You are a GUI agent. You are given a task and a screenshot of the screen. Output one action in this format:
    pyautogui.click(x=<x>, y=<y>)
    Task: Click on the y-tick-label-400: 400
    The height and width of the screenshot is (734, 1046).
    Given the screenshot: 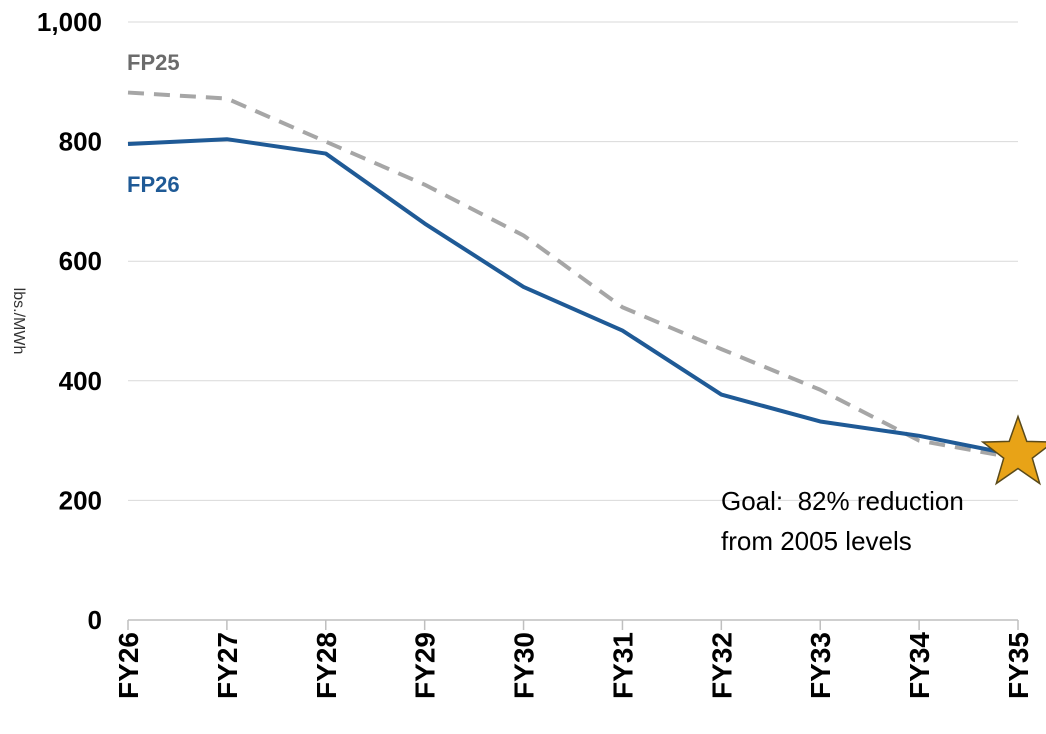 What is the action you would take?
    pyautogui.click(x=80, y=381)
    